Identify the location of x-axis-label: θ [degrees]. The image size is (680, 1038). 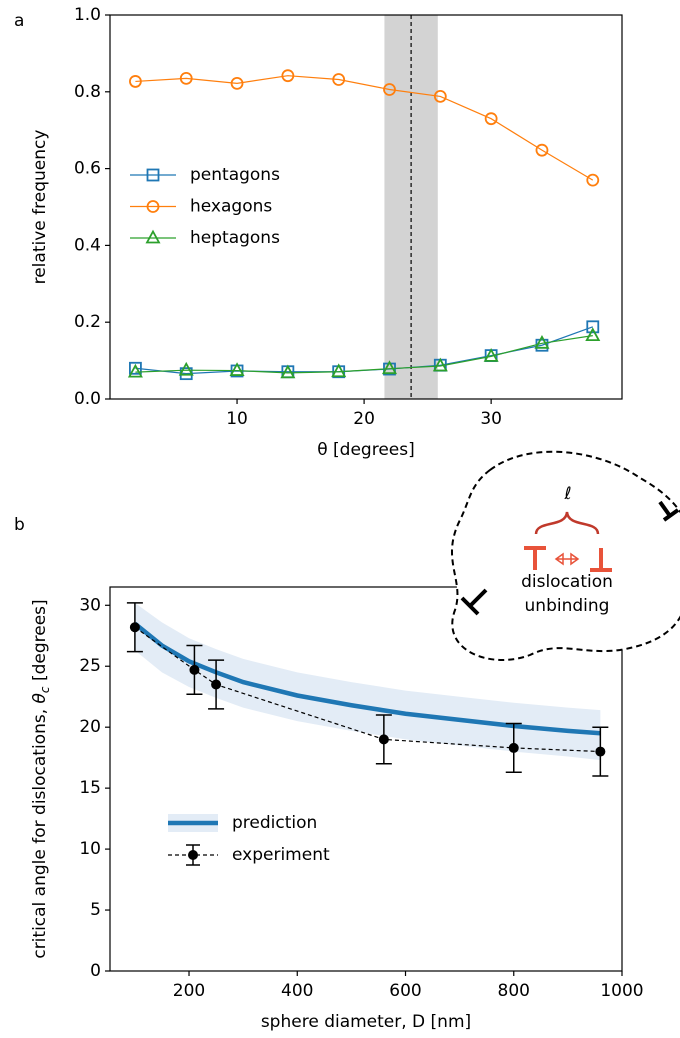
(366, 450).